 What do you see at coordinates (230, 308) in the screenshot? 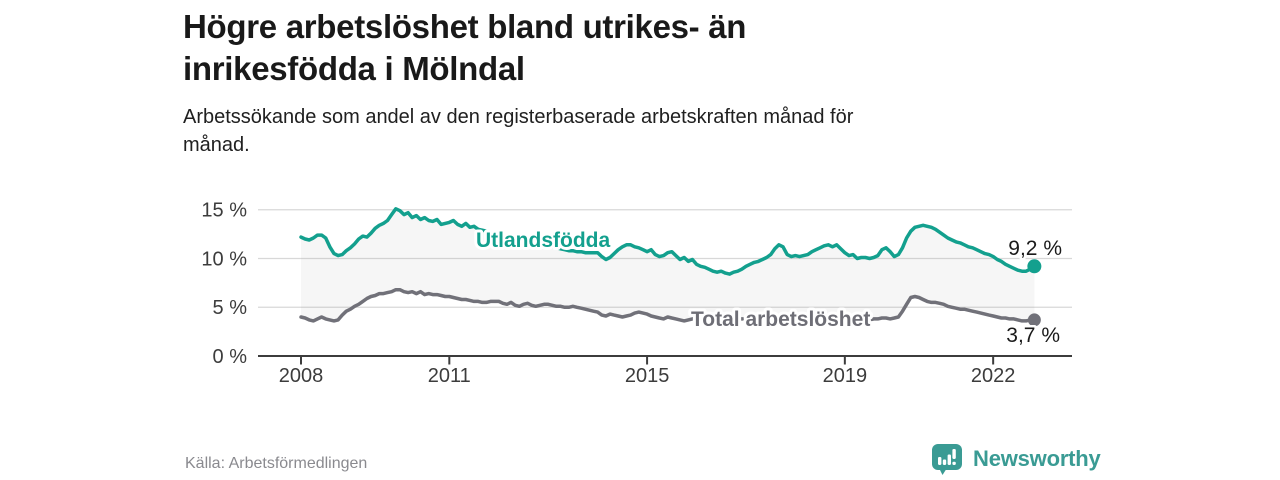
I see `y-tick-label: 5 %` at bounding box center [230, 308].